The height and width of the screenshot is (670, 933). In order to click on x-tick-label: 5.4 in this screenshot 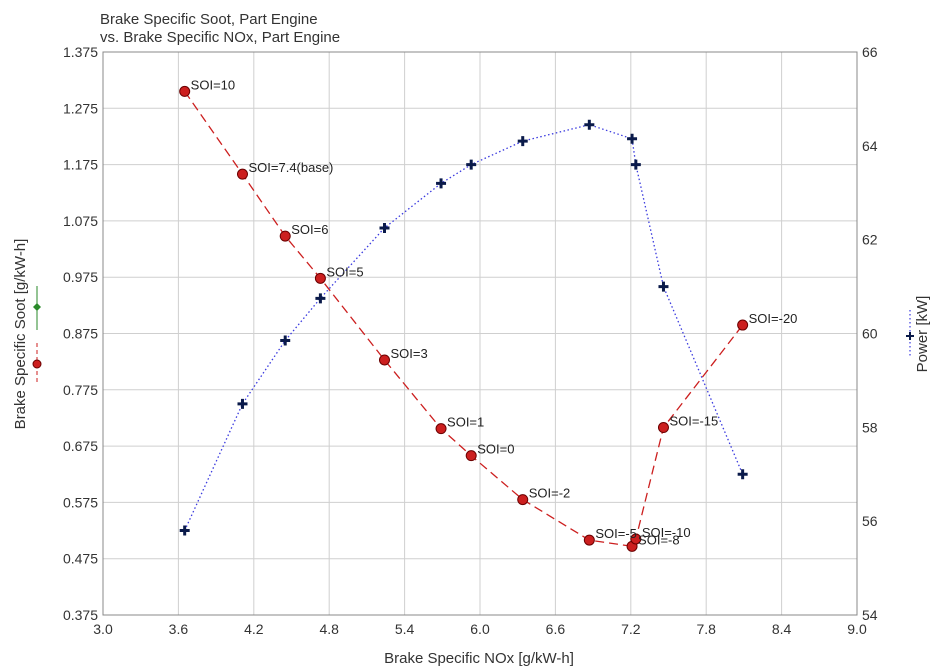, I will do `click(405, 629)`.